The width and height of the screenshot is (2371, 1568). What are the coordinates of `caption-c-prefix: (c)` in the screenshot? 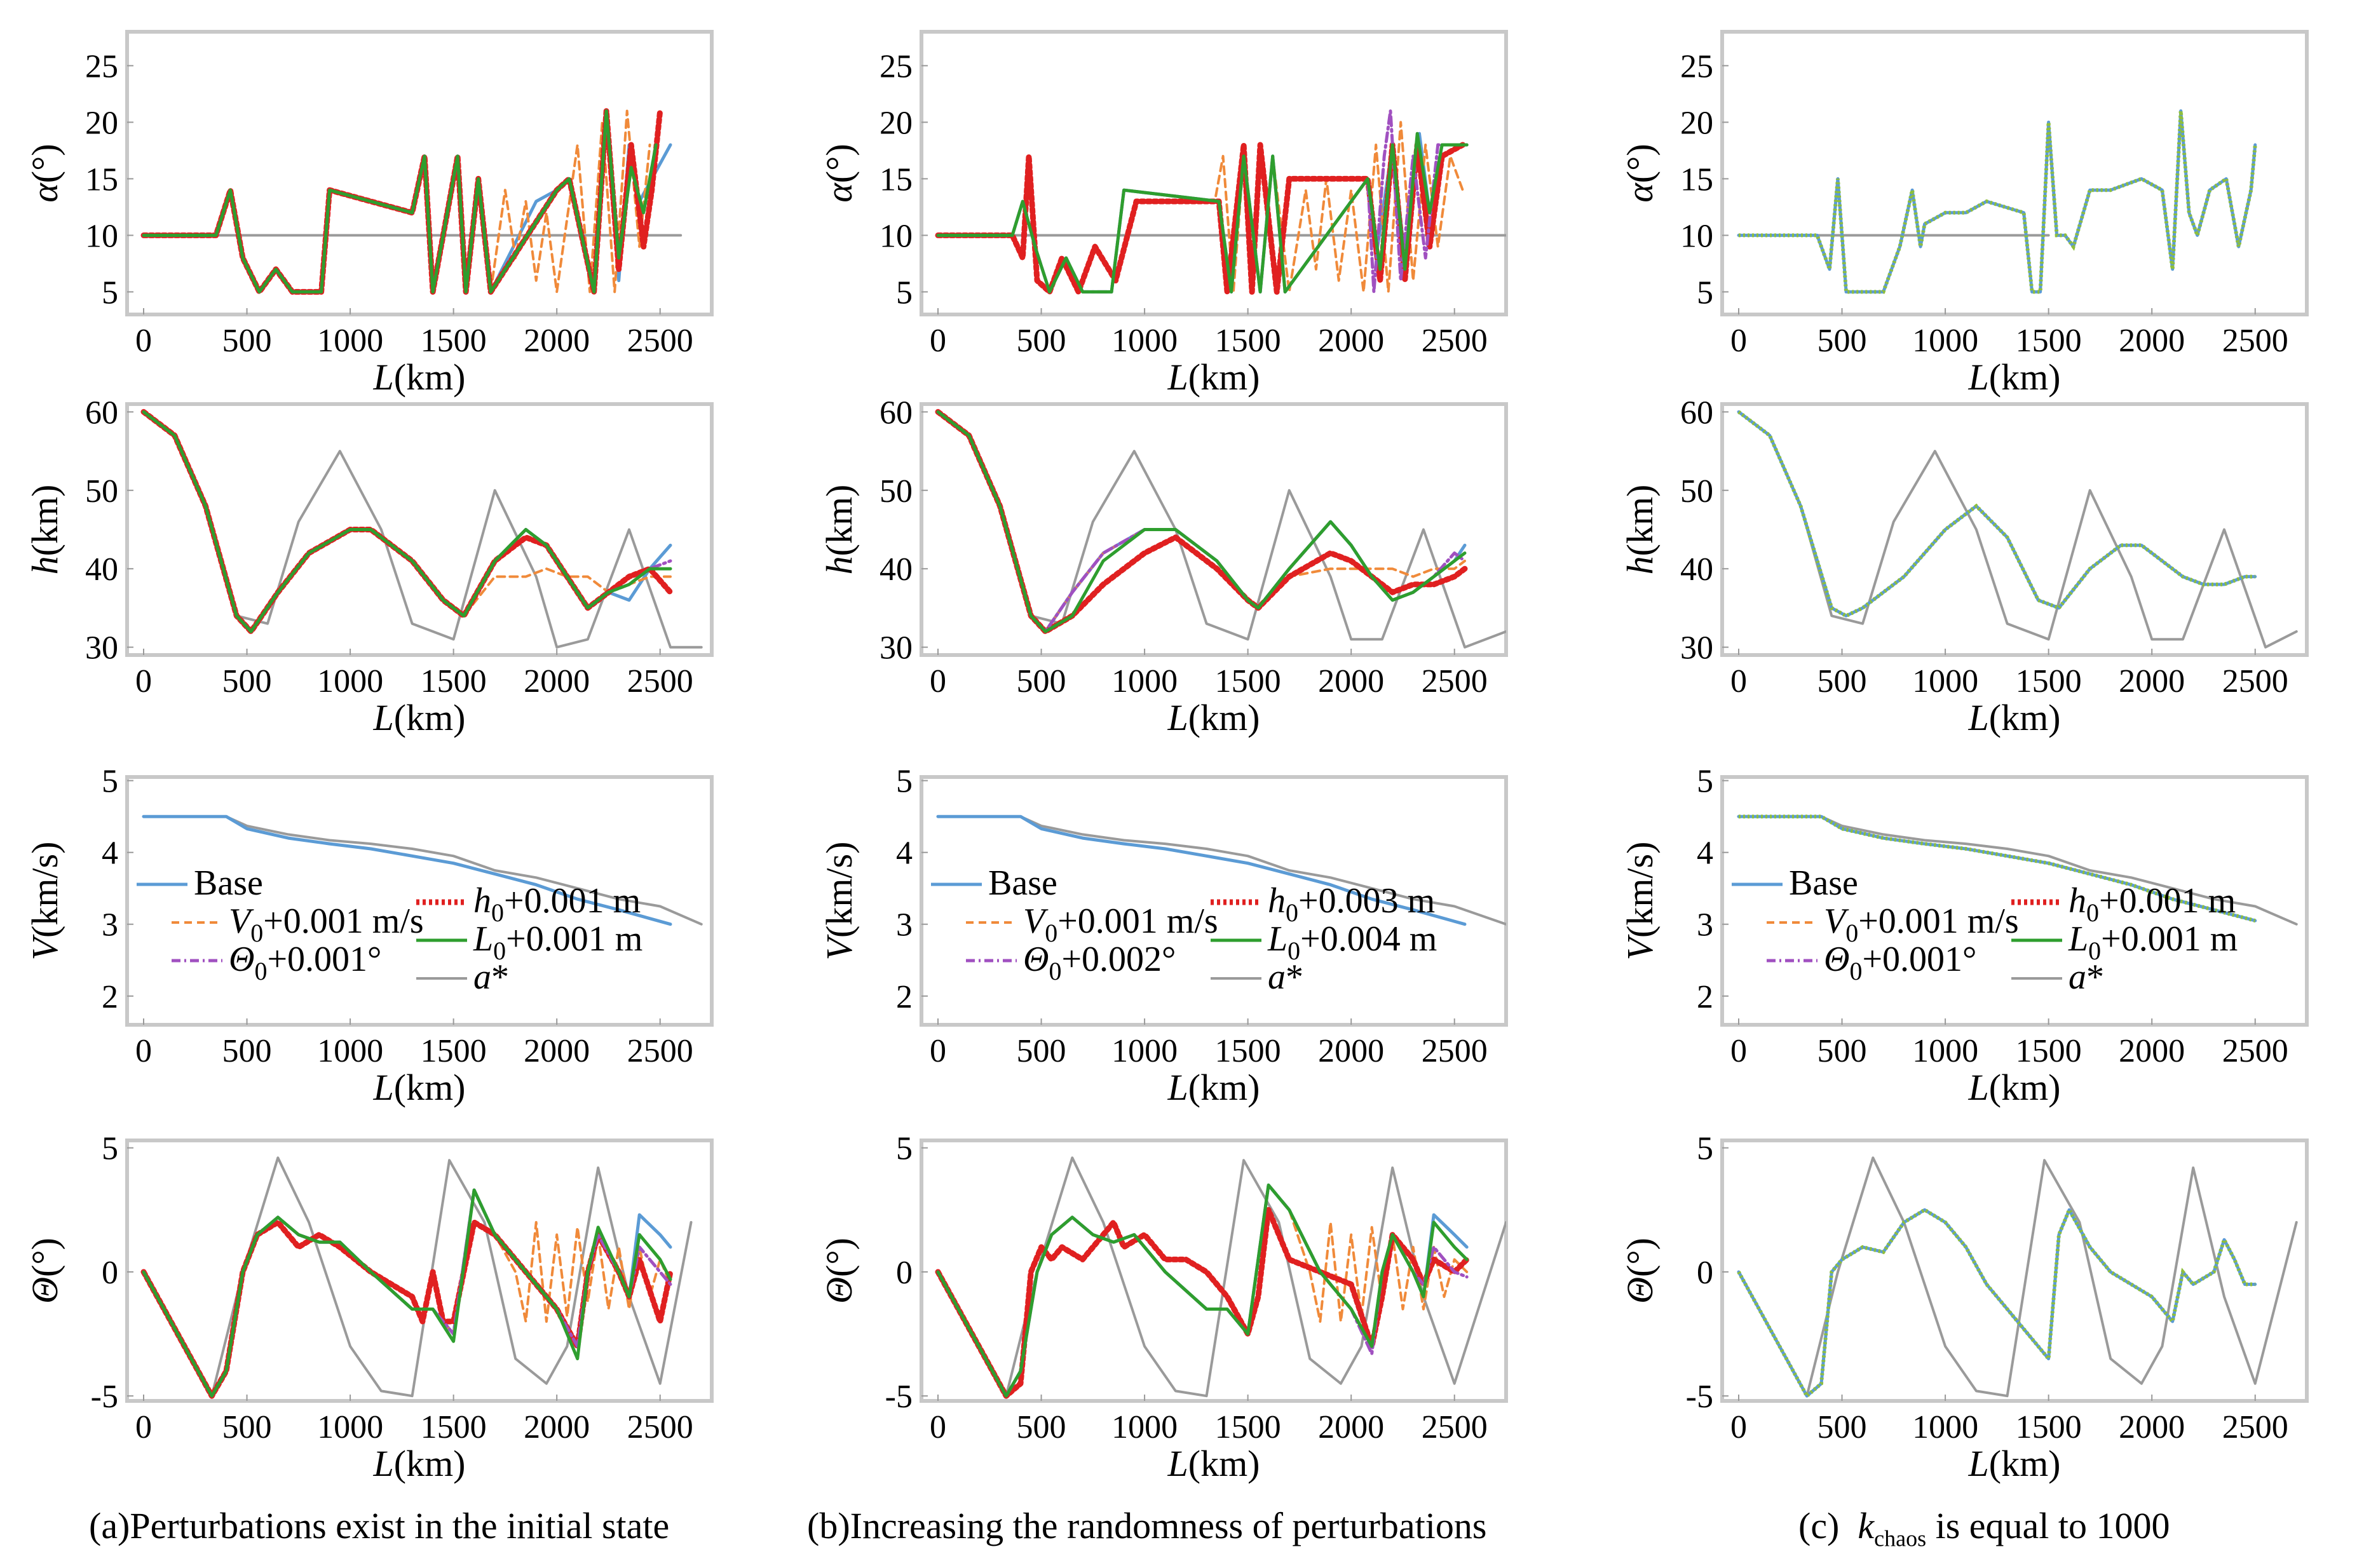 It's located at (1828, 1525).